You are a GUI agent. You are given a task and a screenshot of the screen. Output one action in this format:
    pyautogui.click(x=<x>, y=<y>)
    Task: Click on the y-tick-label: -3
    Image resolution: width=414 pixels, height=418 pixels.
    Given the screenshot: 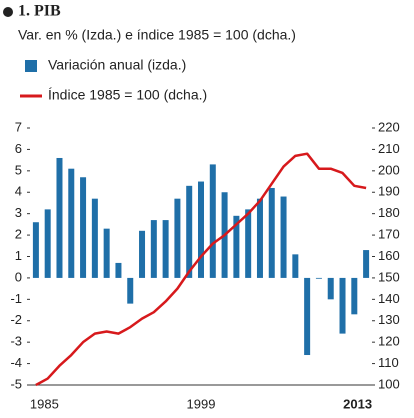 What is the action you would take?
    pyautogui.click(x=16, y=341)
    